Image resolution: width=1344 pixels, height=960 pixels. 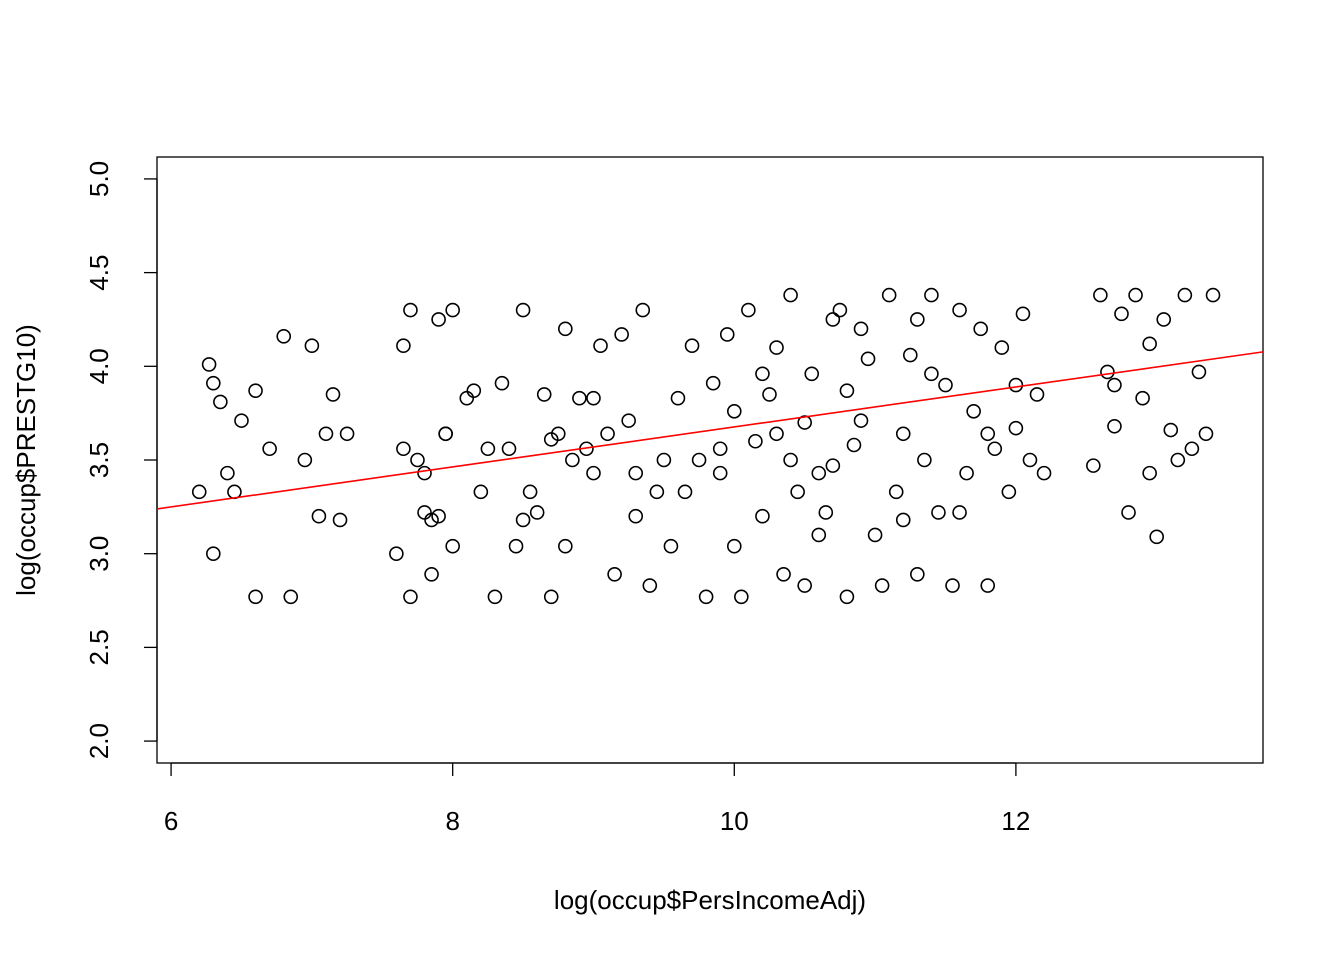 What do you see at coordinates (26, 460) in the screenshot?
I see `y-axis-label: log(occup$PRESTG10)` at bounding box center [26, 460].